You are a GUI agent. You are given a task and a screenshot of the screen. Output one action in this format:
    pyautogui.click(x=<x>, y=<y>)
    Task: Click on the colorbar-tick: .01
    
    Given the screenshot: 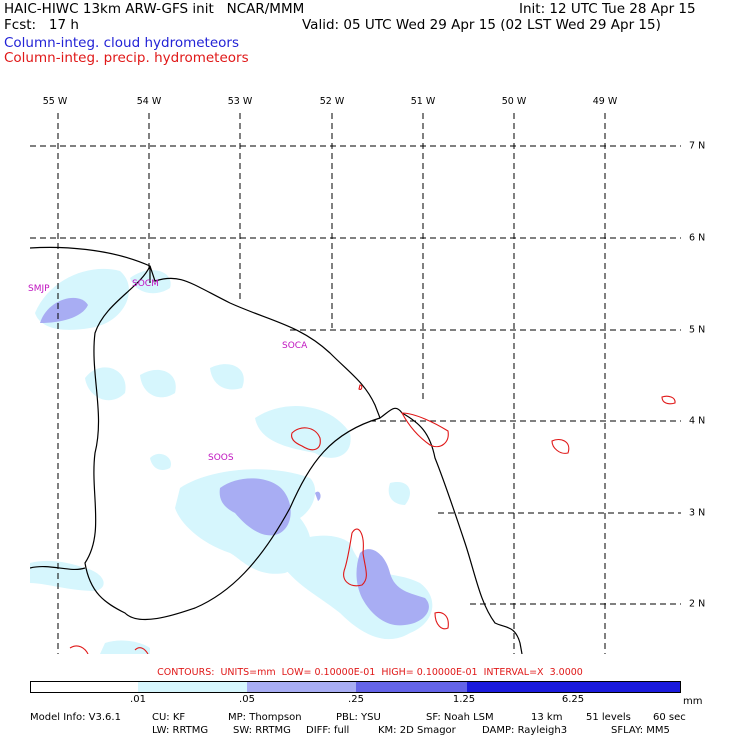 What is the action you would take?
    pyautogui.click(x=138, y=699)
    